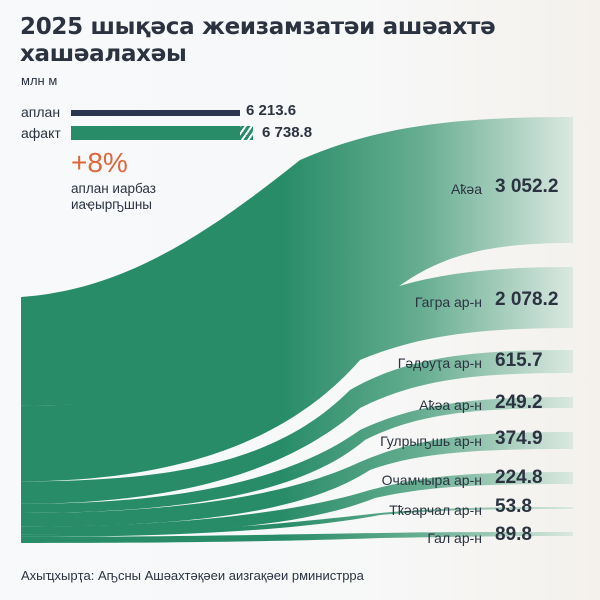 The height and width of the screenshot is (600, 600). Describe the element at coordinates (448, 302) in the screenshot. I see `node-label-gagra: Гагра ар-н` at that location.